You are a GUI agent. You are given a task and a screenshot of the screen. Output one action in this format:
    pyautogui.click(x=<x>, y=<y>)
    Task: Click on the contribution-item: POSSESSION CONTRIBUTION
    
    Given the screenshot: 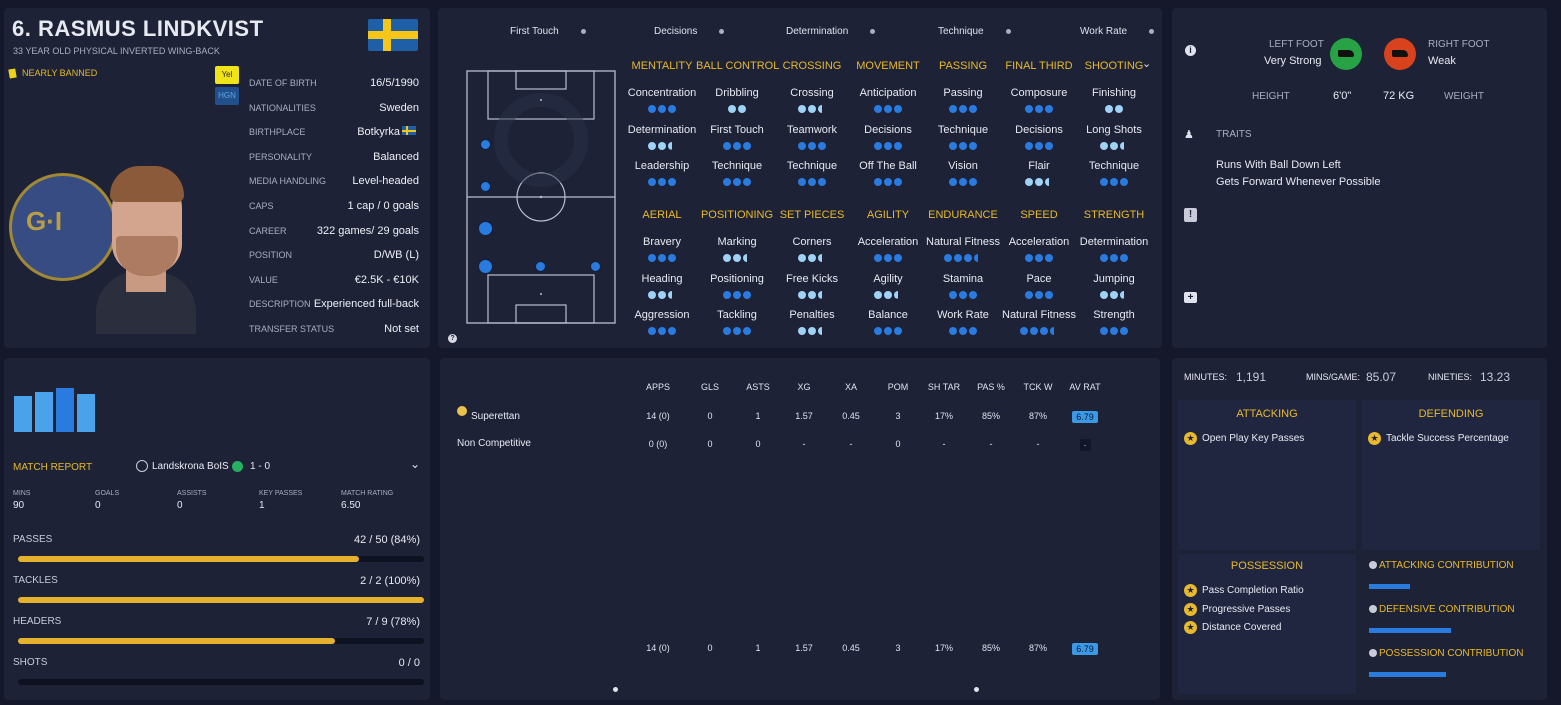 What is the action you would take?
    pyautogui.click(x=1446, y=653)
    